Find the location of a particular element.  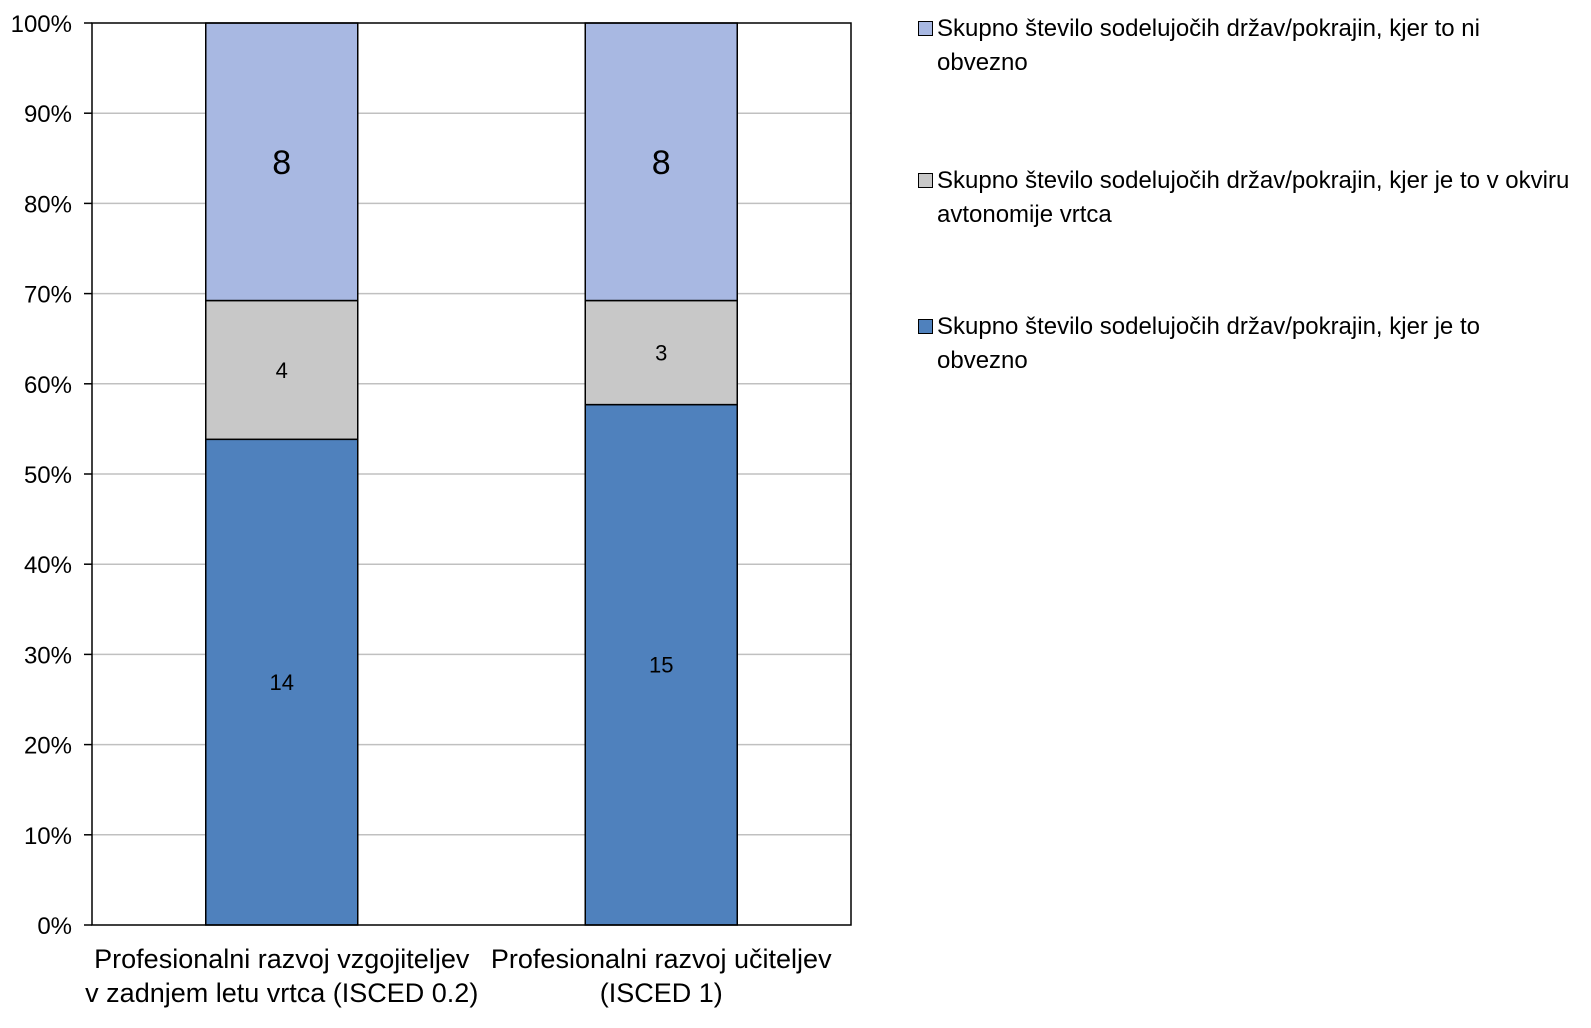

y-tick-label: 10% is located at coordinates (48, 836).